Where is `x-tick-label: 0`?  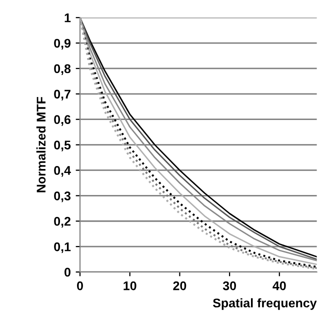
x-tick-label: 0 is located at coordinates (80, 285).